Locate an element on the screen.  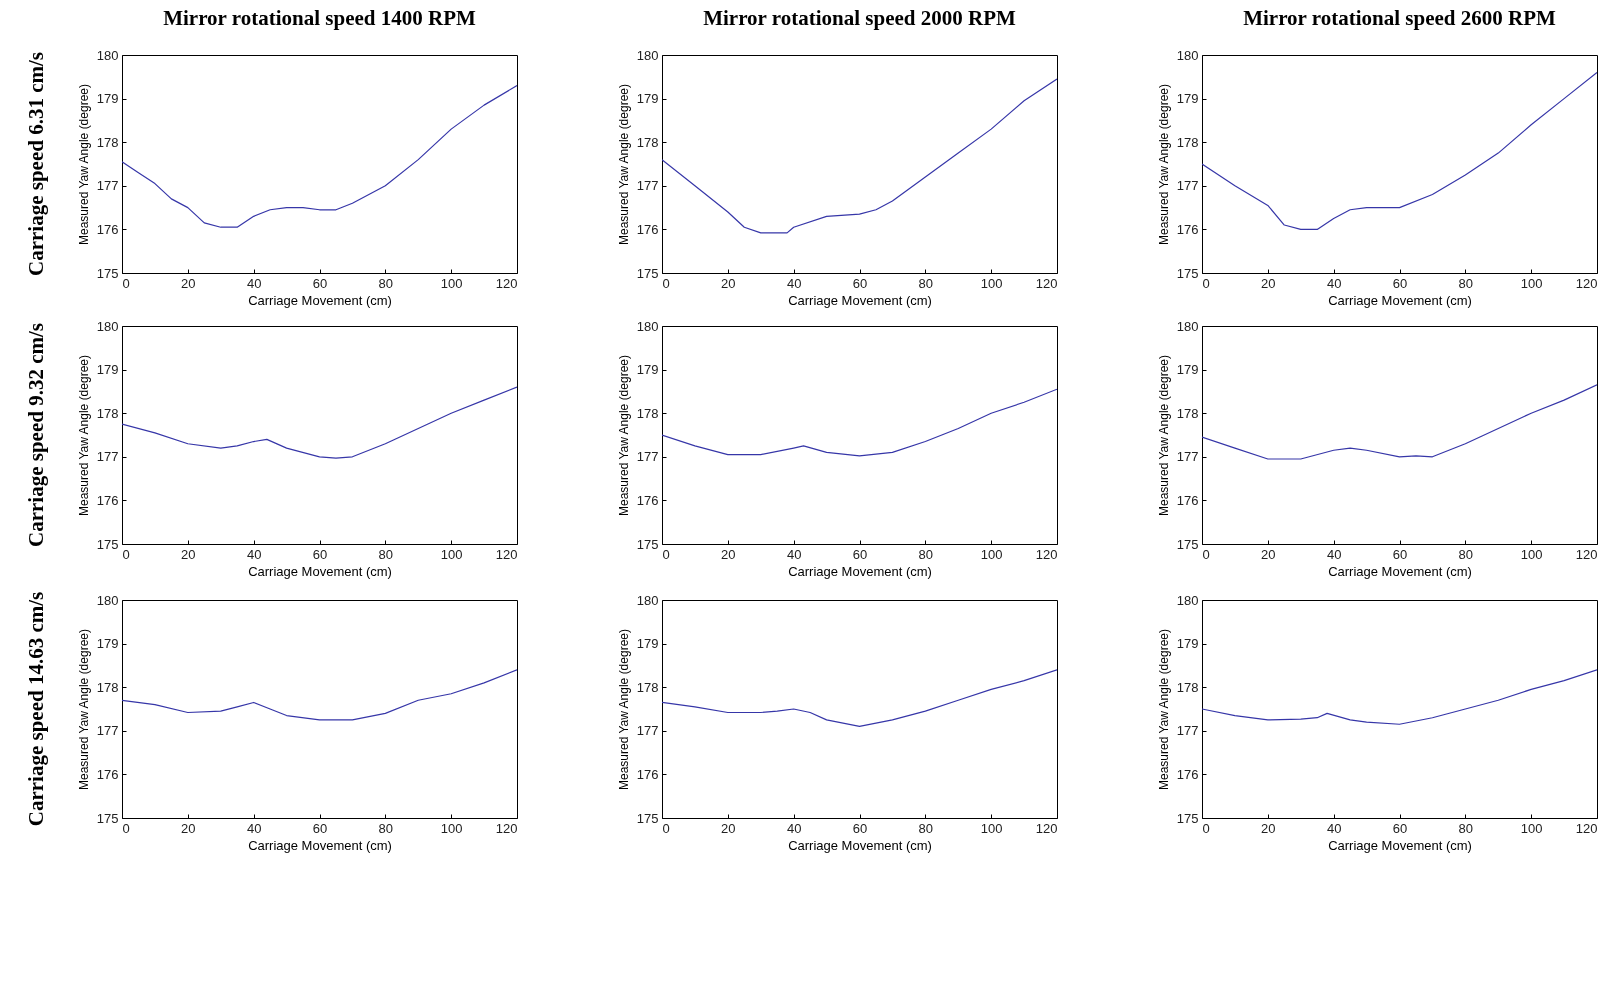
text: Carriage speed 14.63 cm/s is located at coordinates (36, 709).